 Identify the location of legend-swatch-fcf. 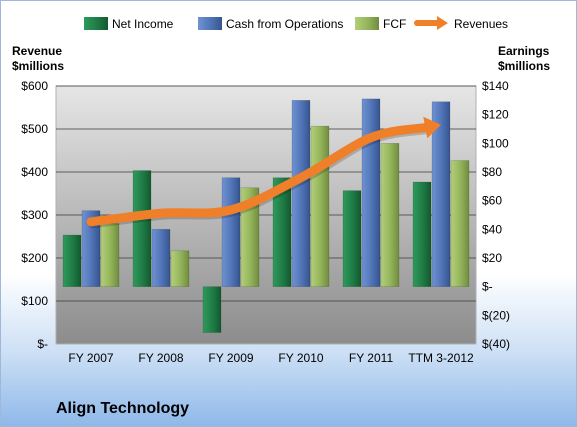
(367, 23).